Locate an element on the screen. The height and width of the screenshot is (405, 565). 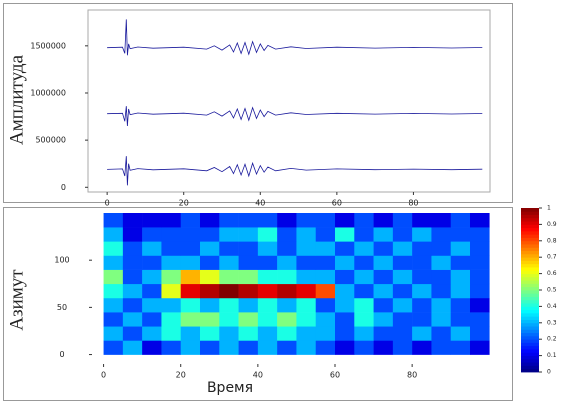
colorbar-label: 0.4 is located at coordinates (552, 306).